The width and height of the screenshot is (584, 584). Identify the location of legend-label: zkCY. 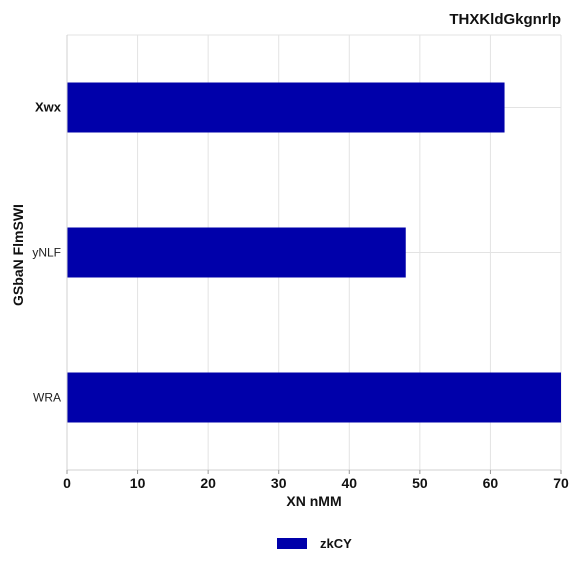
(336, 543).